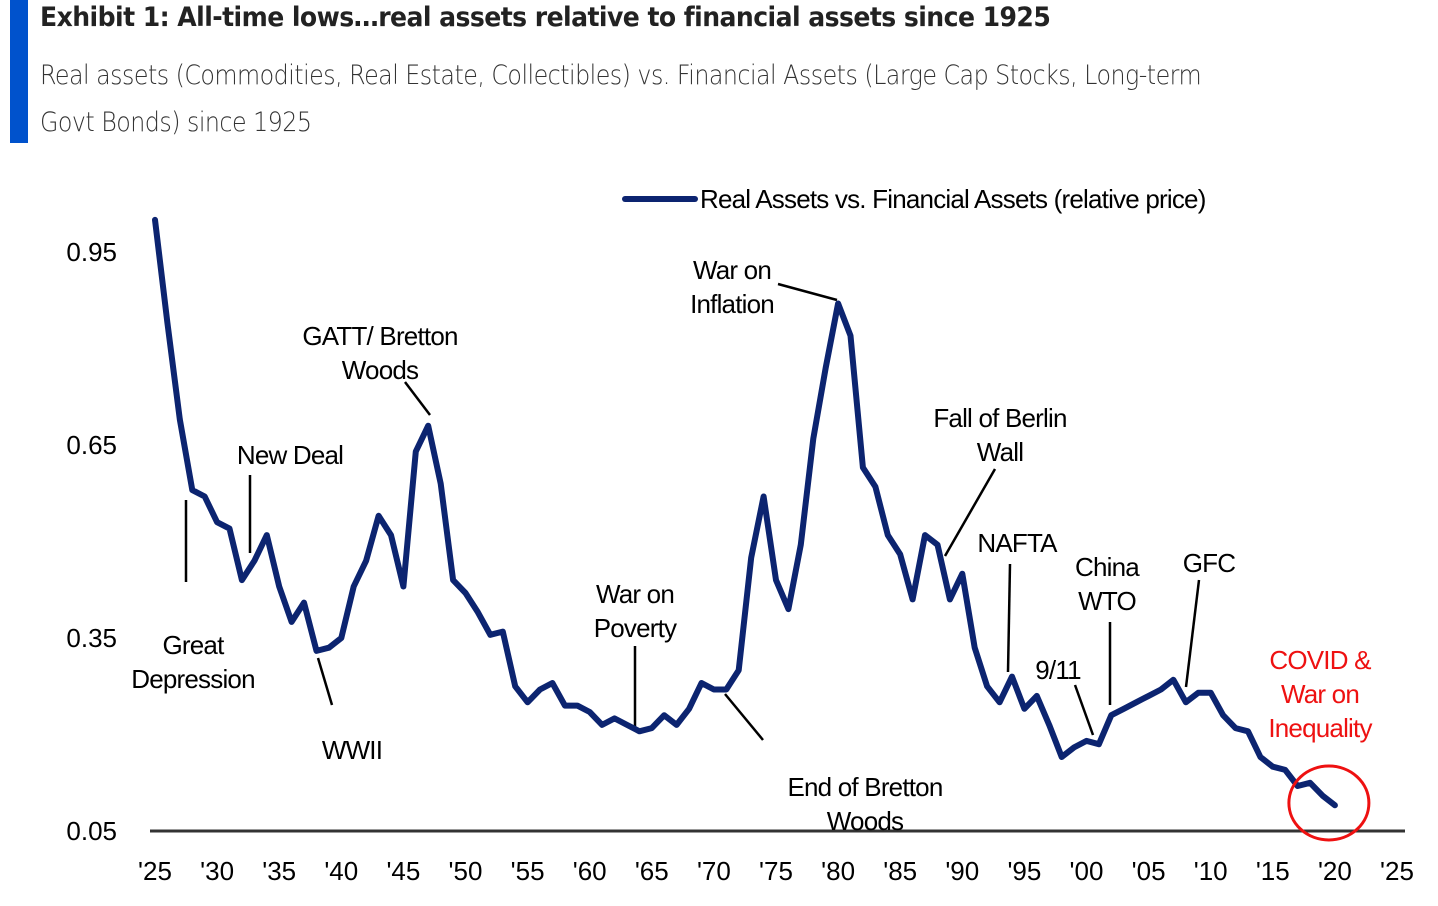 The image size is (1438, 906). What do you see at coordinates (1329, 803) in the screenshot?
I see `highlight-circle` at bounding box center [1329, 803].